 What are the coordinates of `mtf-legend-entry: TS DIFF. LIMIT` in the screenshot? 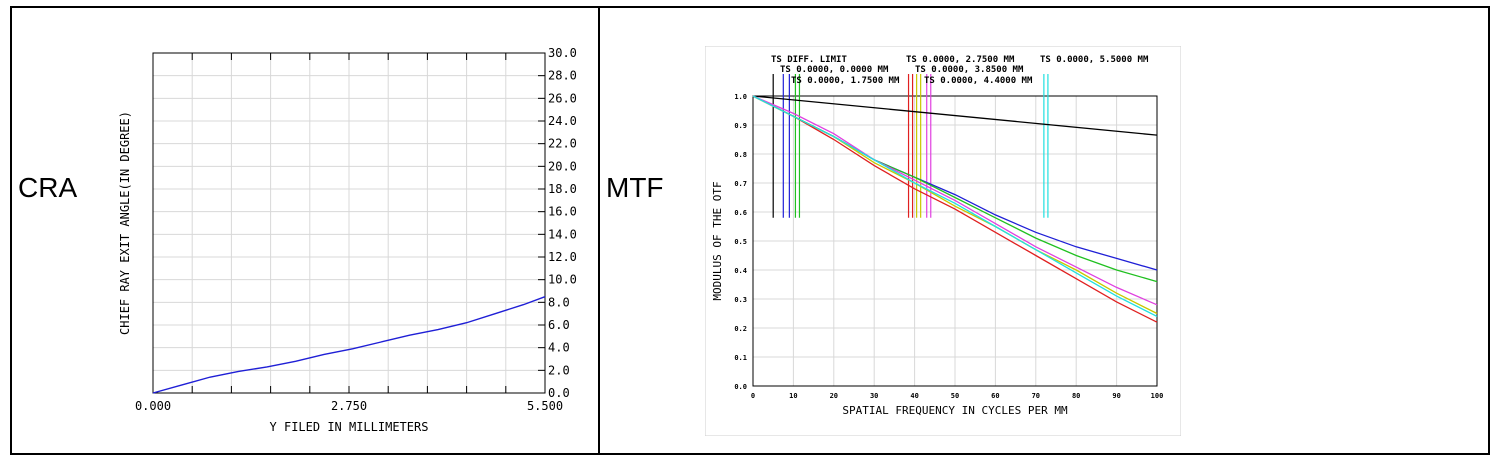 It's located at (809, 60).